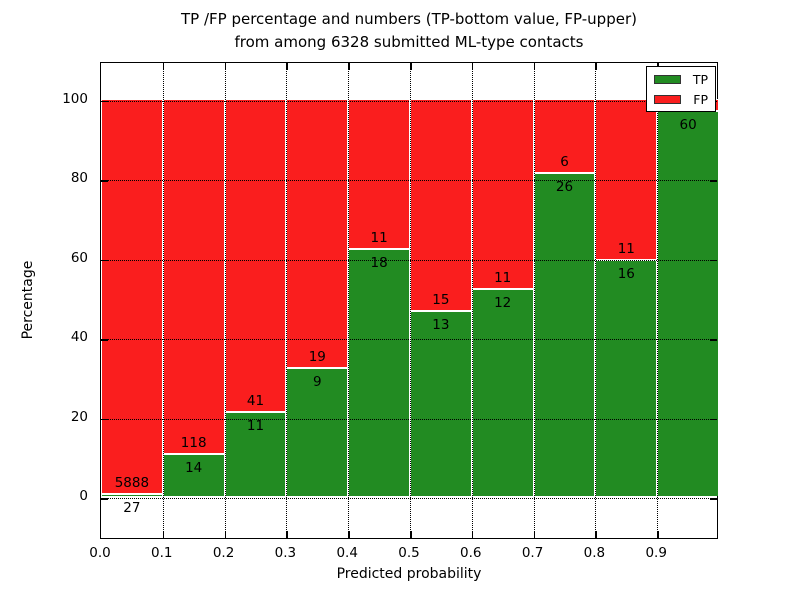  I want to click on bar-label-tp: 11, so click(255, 425).